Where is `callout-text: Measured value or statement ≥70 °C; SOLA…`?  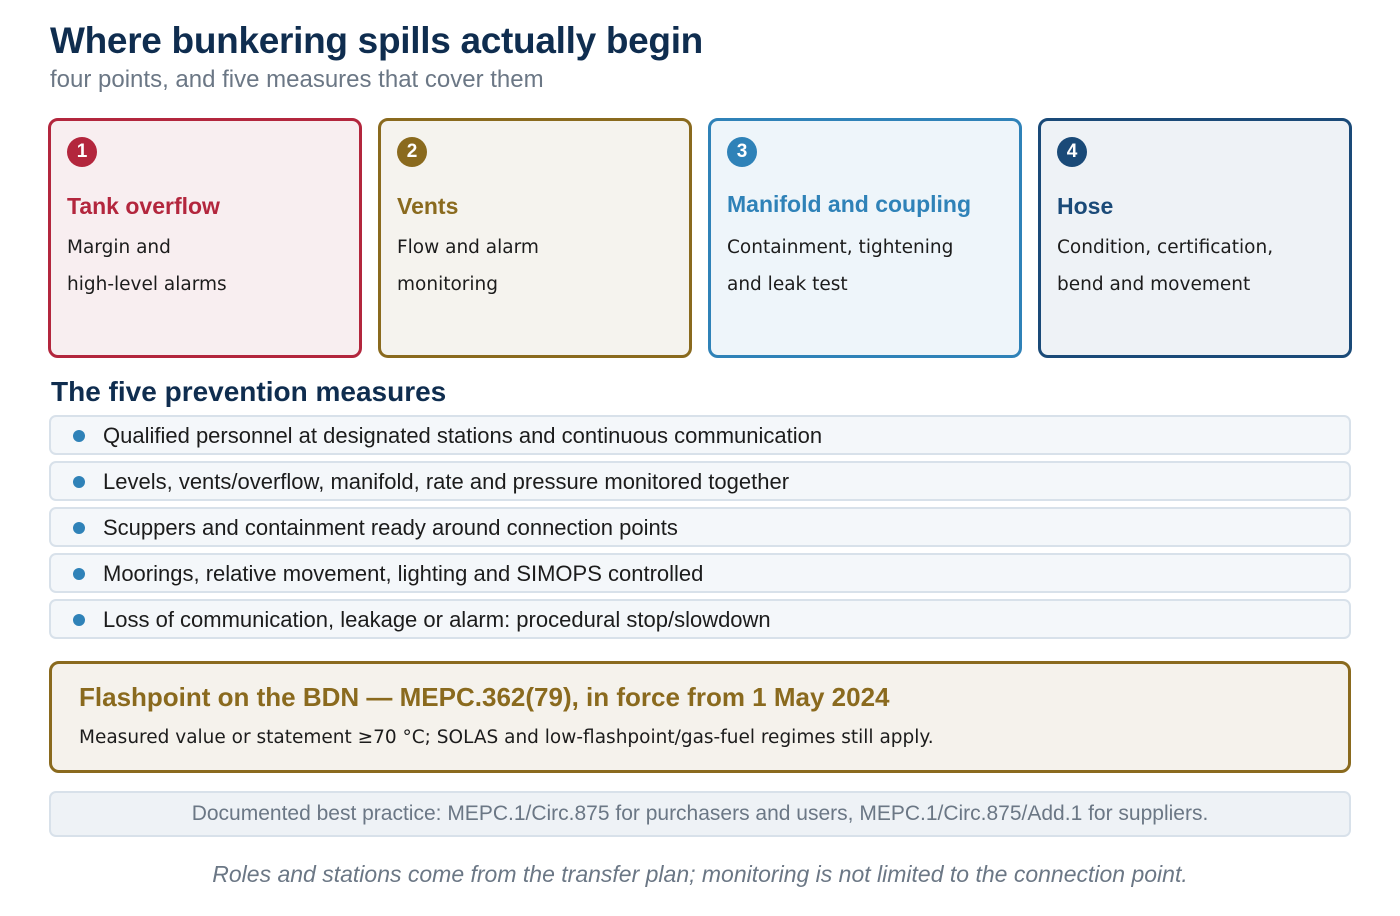
callout-text: Measured value or statement ≥70 °C; SOLA… is located at coordinates (506, 737).